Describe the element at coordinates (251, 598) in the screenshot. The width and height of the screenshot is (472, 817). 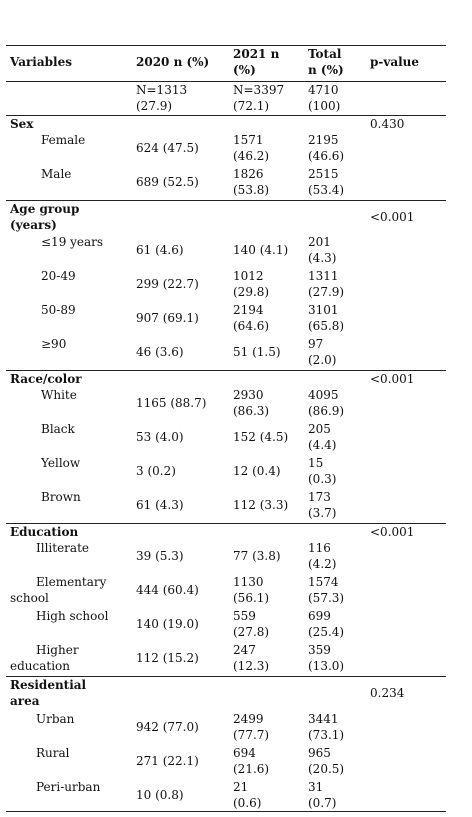
I see `row-2021-line2: (56.1)` at that location.